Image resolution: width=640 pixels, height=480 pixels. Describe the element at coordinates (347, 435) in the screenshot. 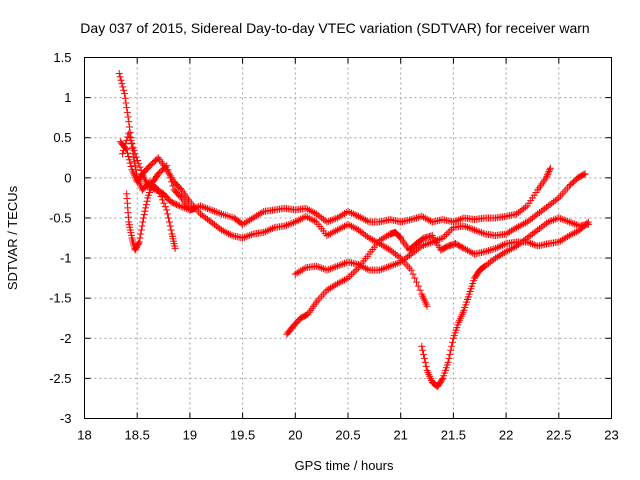

I see `x-tick-label: 20.5` at that location.